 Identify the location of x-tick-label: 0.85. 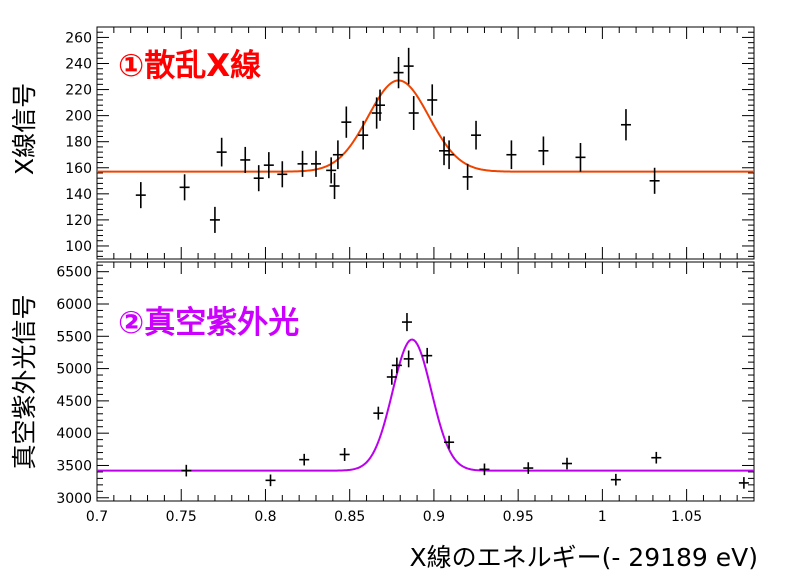
(349, 517).